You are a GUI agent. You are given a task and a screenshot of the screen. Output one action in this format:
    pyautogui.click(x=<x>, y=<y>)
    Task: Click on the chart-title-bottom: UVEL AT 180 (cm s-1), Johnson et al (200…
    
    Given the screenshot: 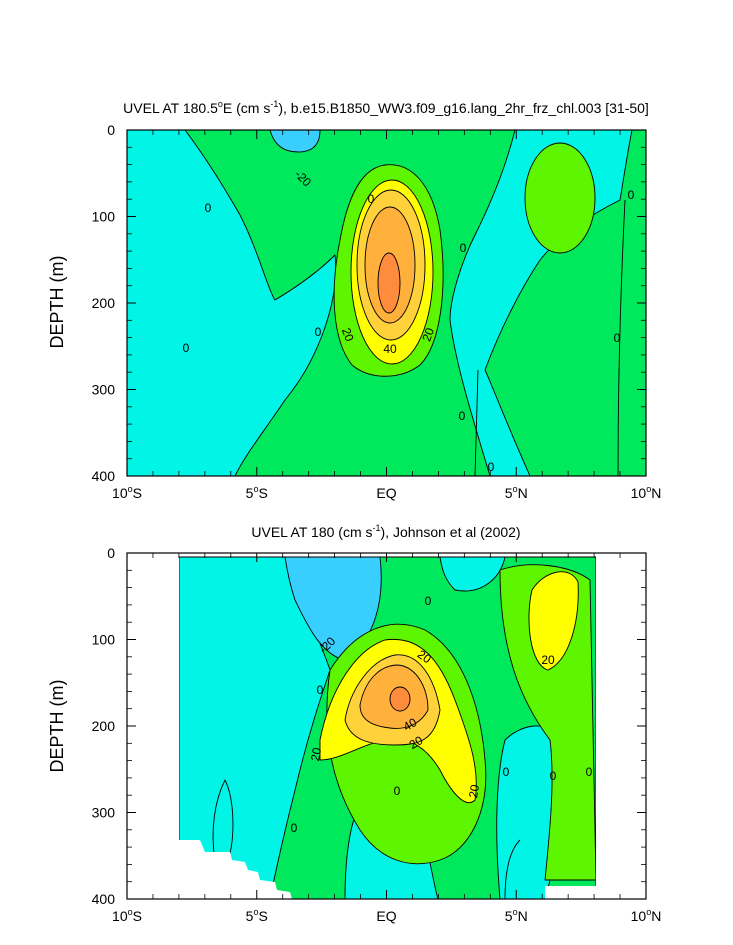 What is the action you would take?
    pyautogui.click(x=385, y=531)
    